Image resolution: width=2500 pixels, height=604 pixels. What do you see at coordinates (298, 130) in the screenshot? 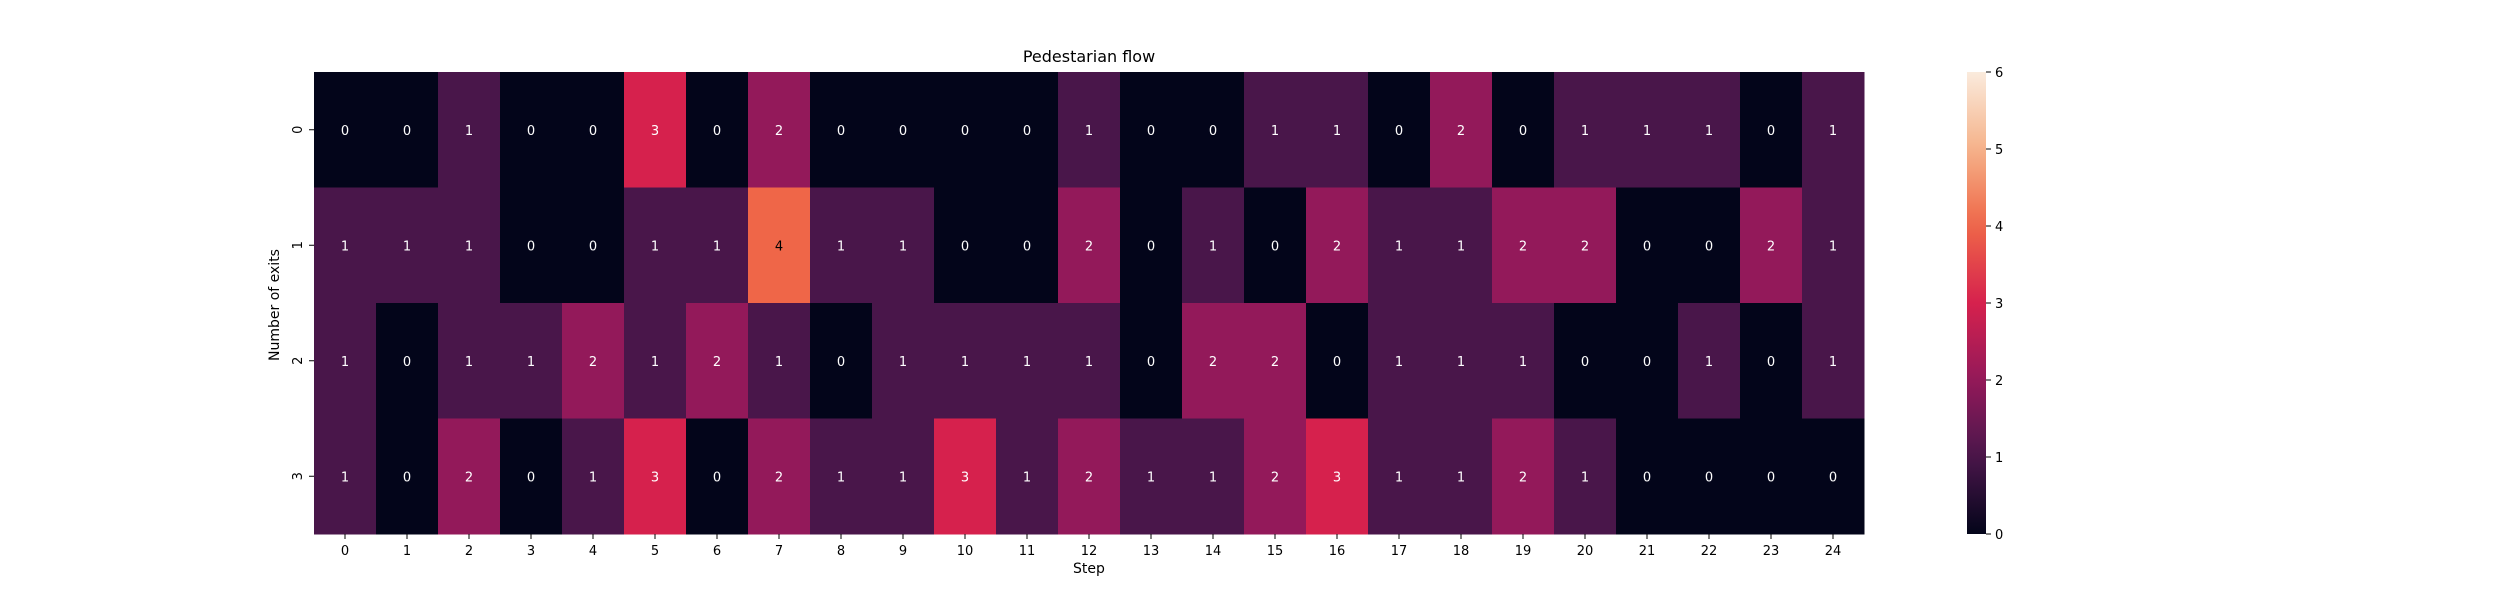
I see `y-tick-label: 0` at bounding box center [298, 130].